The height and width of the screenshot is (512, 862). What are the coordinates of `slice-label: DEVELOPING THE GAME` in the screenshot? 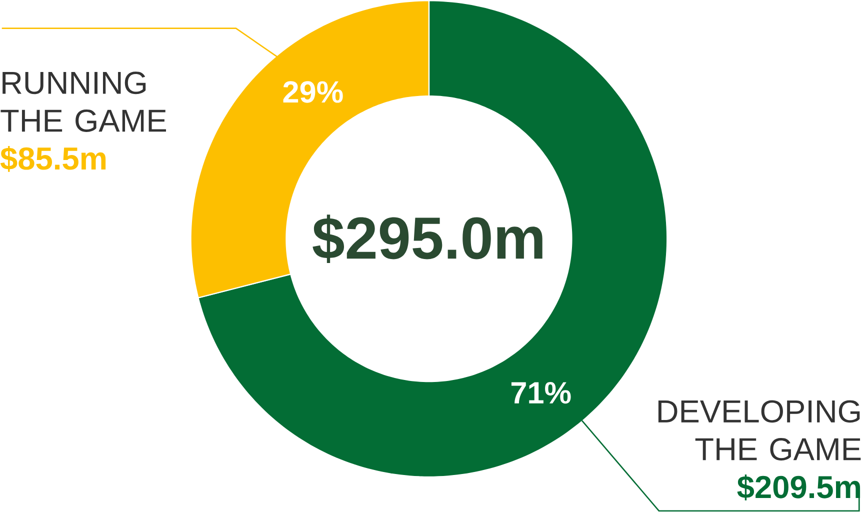 It's located at (759, 430).